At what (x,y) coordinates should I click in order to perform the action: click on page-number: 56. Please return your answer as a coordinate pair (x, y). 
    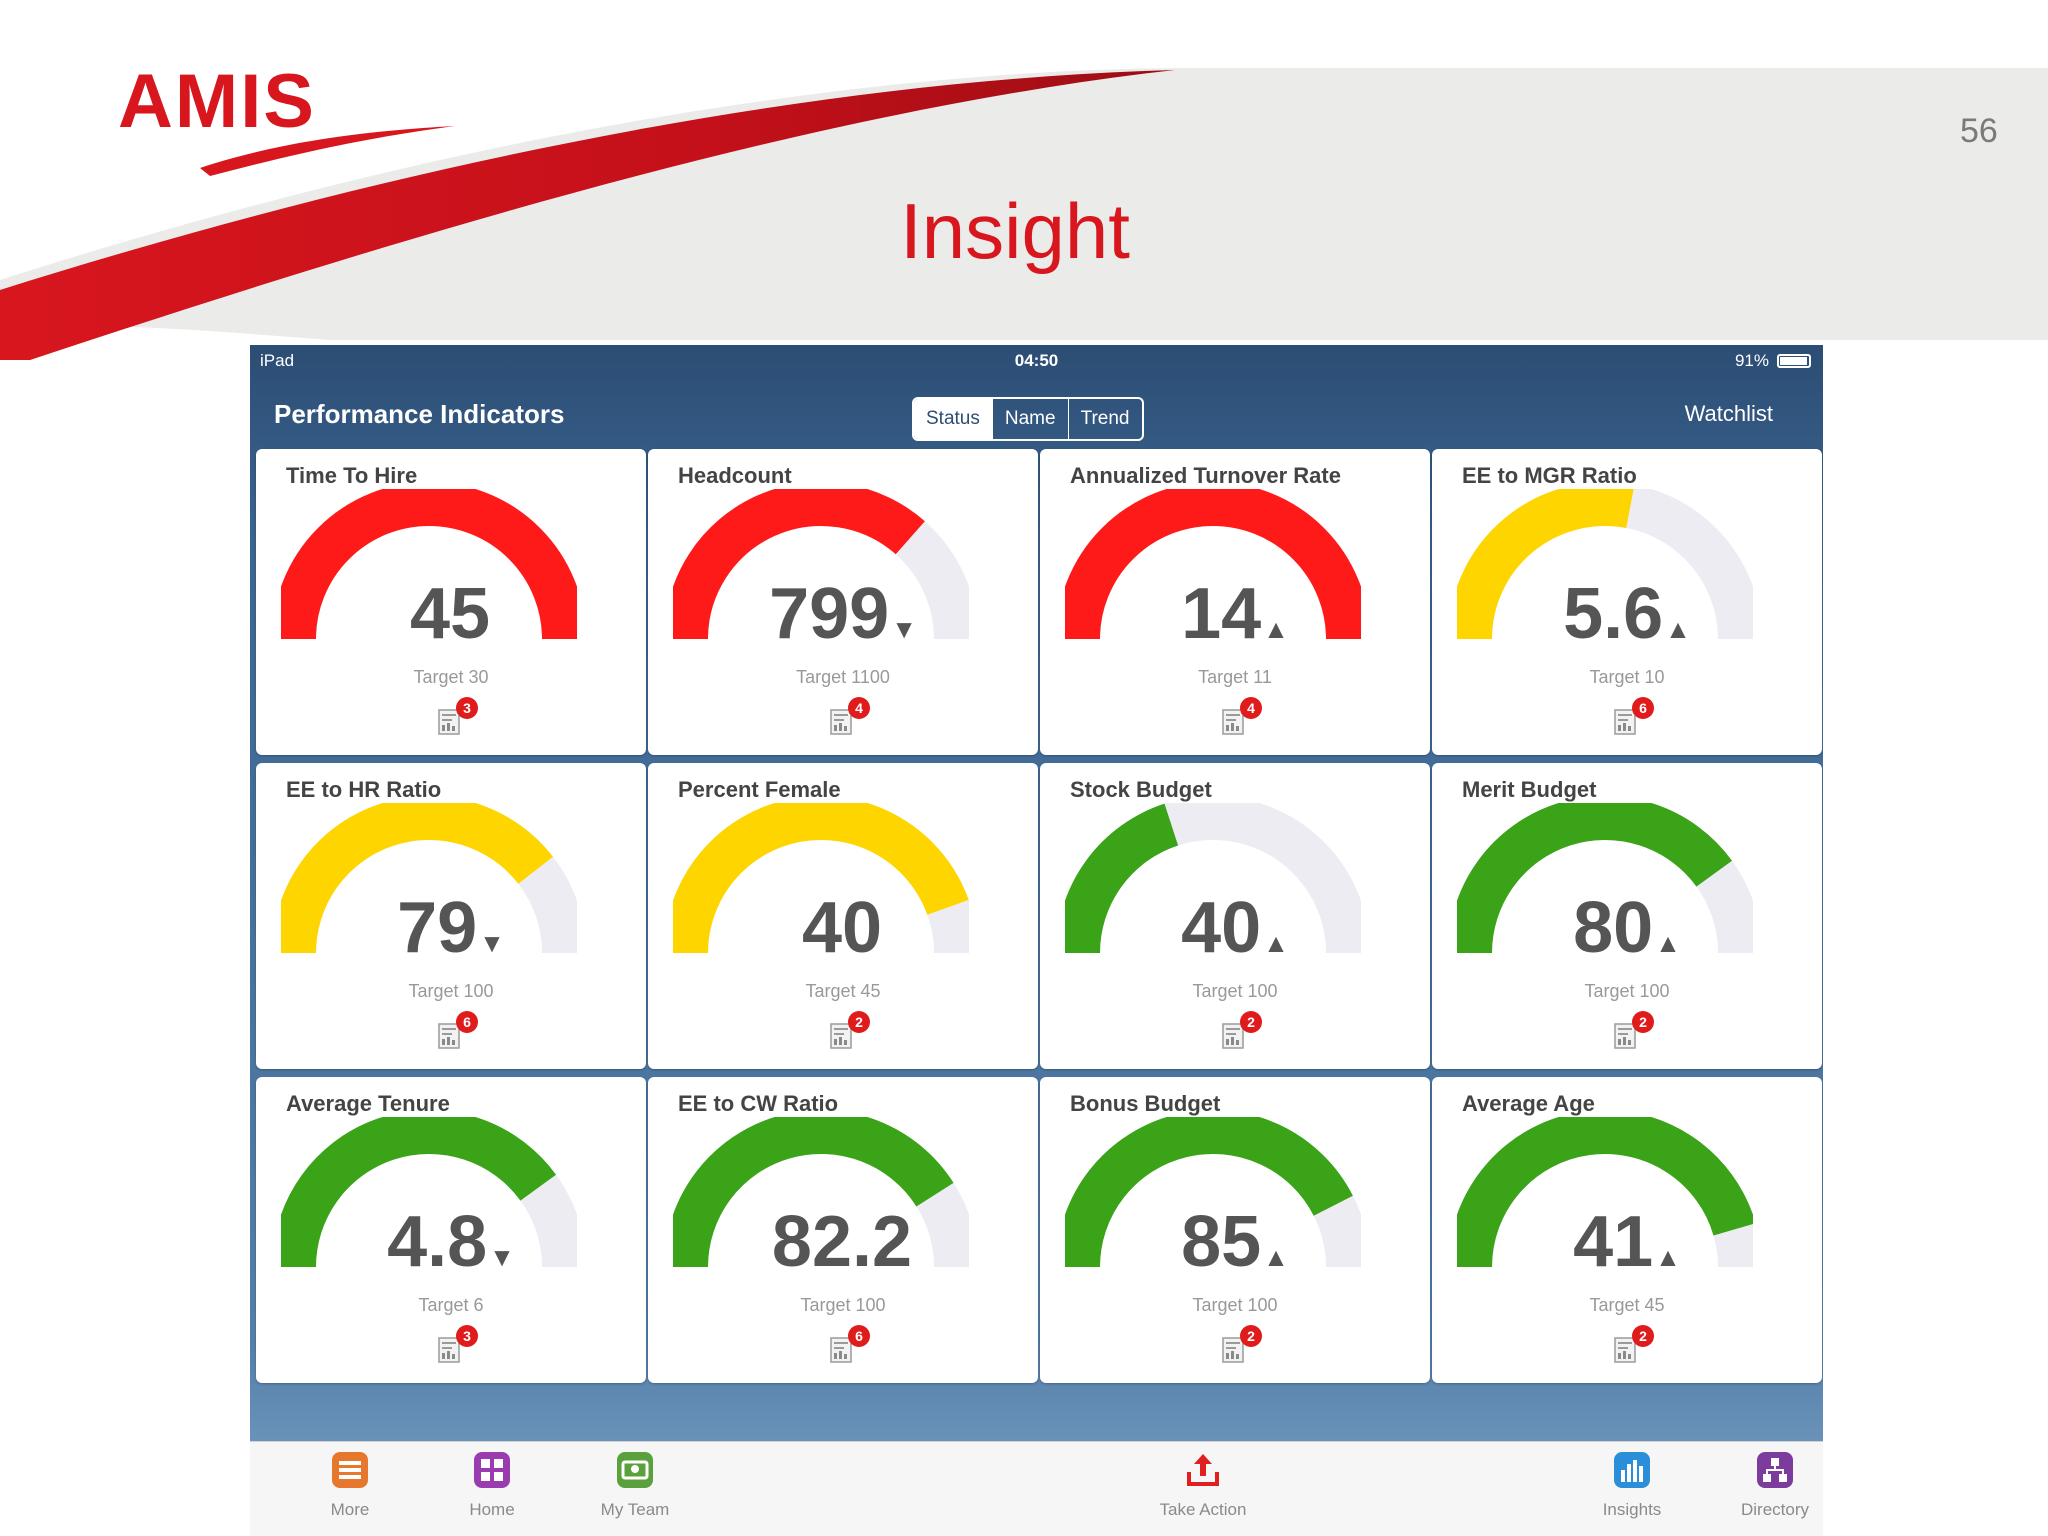
    Looking at the image, I should click on (1979, 131).